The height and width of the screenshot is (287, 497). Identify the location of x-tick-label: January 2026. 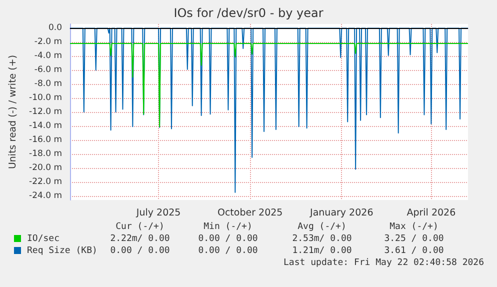
(341, 213).